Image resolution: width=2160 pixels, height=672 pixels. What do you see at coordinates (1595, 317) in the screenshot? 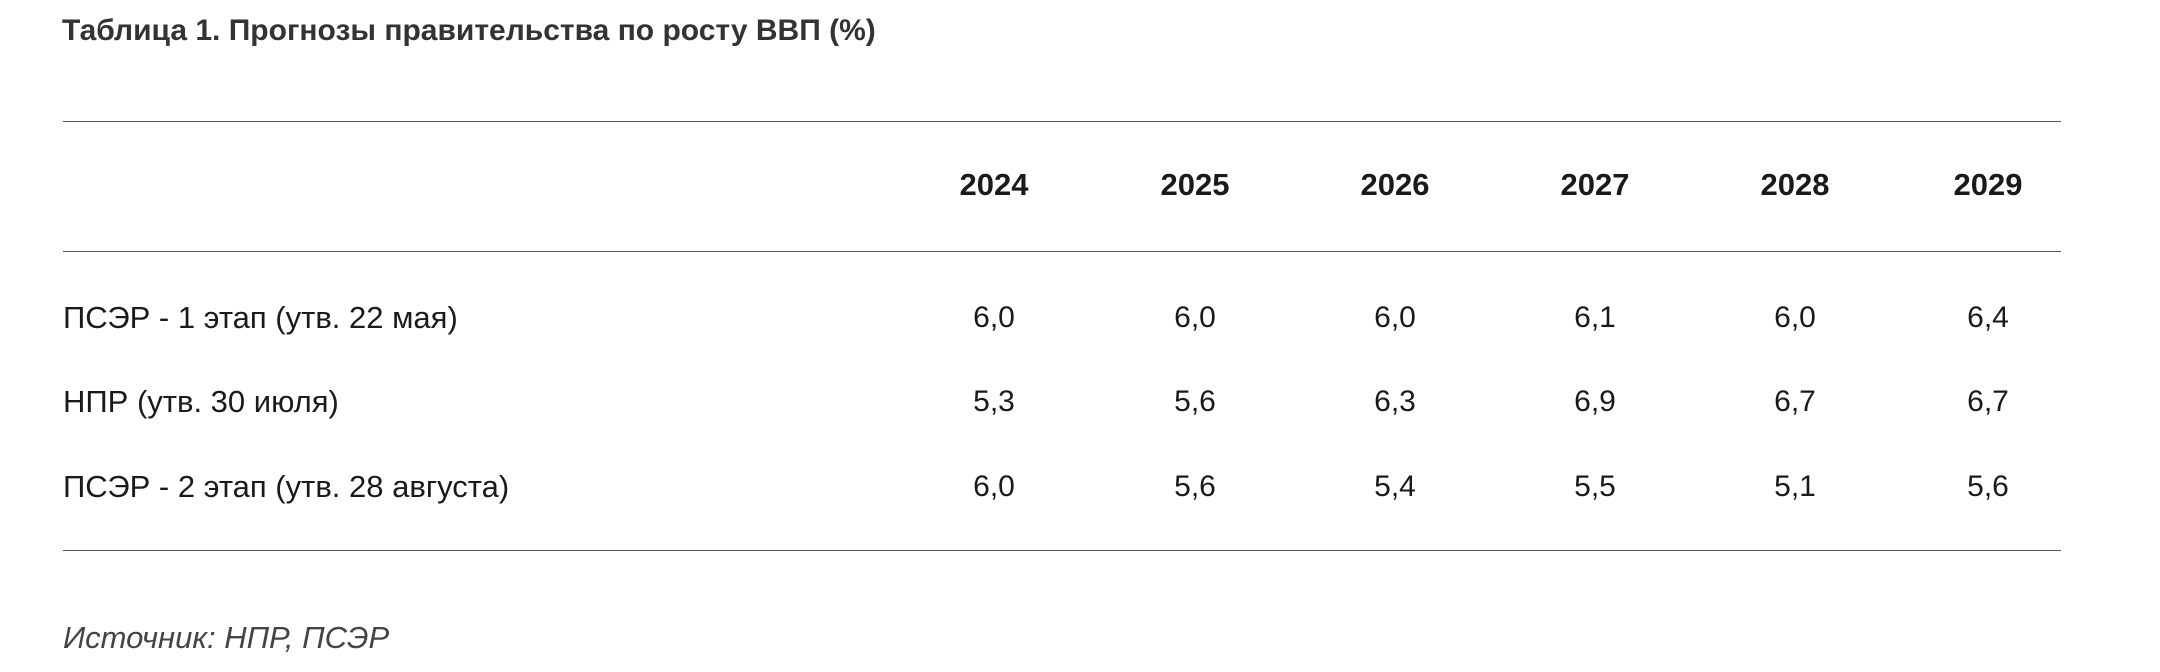
I see `table-cell: 6,1` at bounding box center [1595, 317].